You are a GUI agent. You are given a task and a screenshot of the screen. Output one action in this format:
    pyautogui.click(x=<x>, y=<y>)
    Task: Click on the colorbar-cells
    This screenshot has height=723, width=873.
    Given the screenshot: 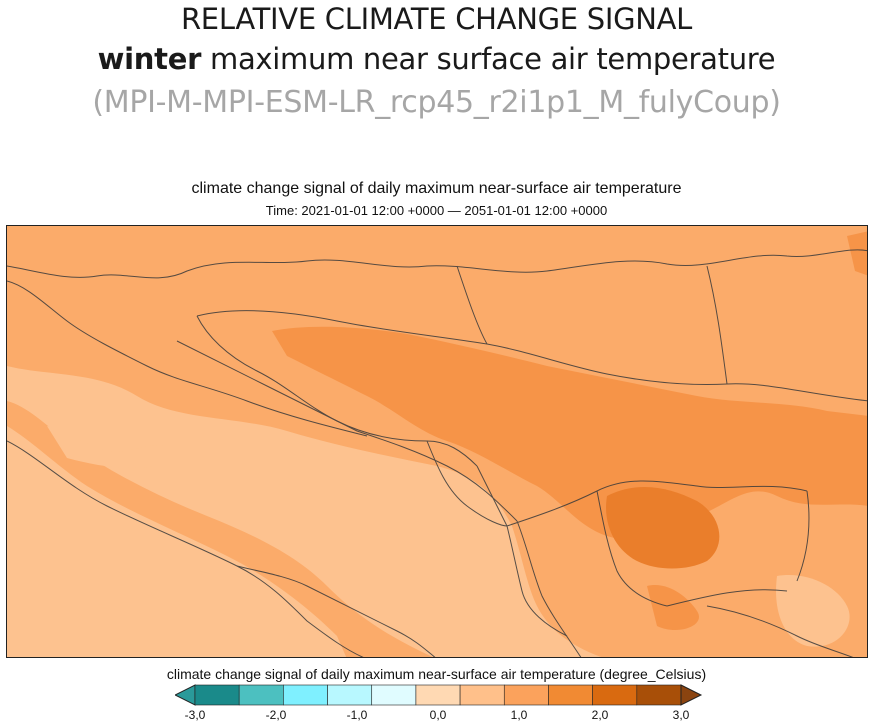 What is the action you would take?
    pyautogui.click(x=438, y=695)
    